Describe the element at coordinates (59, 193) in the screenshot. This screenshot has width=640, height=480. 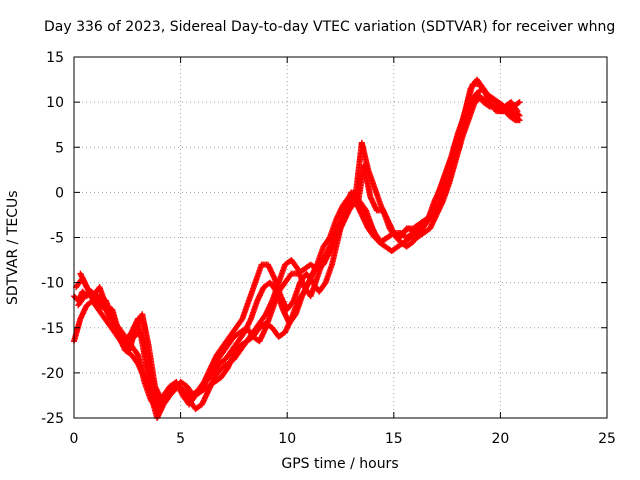
I see `y-tick-label: 0` at that location.